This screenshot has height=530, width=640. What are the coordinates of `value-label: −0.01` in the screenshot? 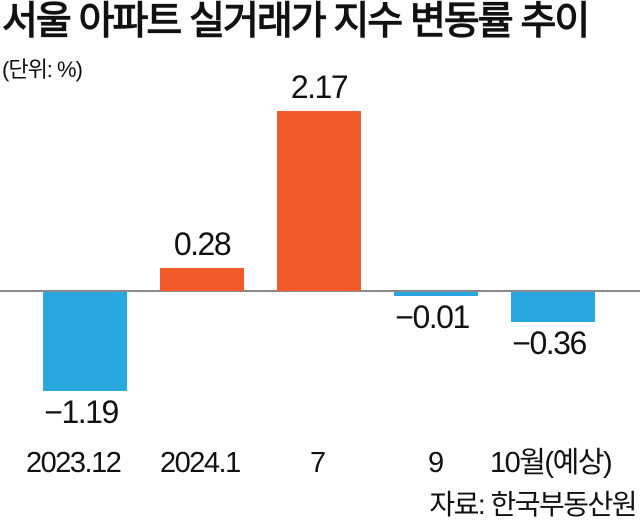 It's located at (432, 317).